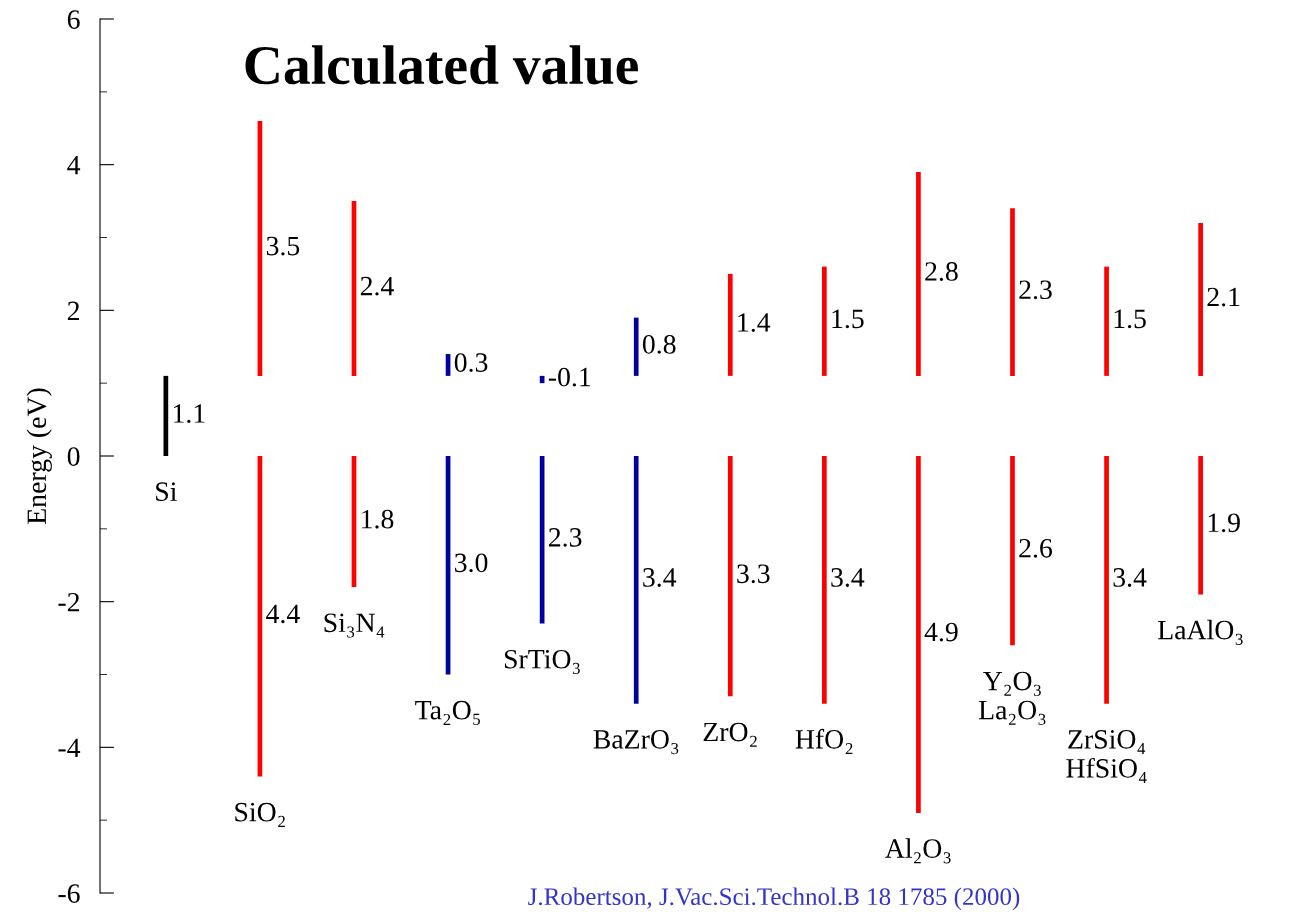 This screenshot has width=1290, height=912. I want to click on y-tick-label: 6, so click(73, 19).